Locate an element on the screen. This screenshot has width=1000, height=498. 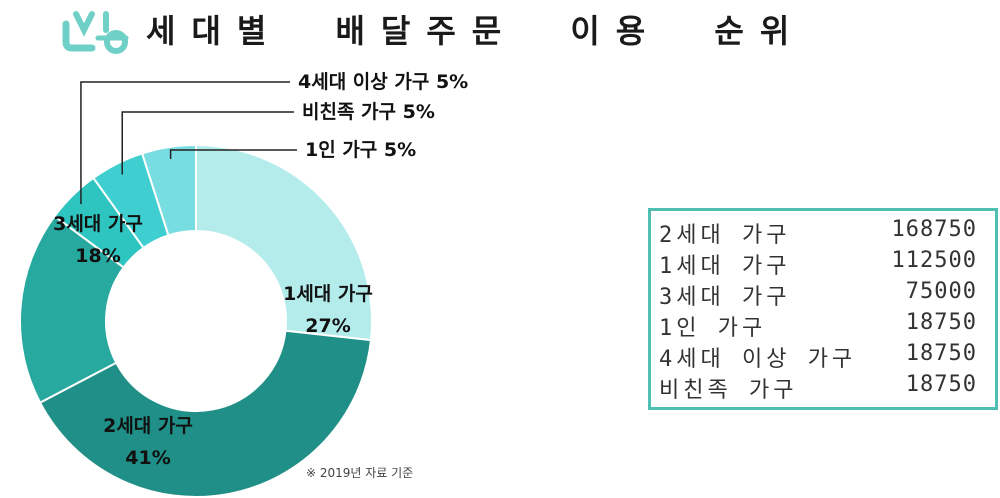
slice-label-2세대-가구: 2세대 가구 41% is located at coordinates (148, 442).